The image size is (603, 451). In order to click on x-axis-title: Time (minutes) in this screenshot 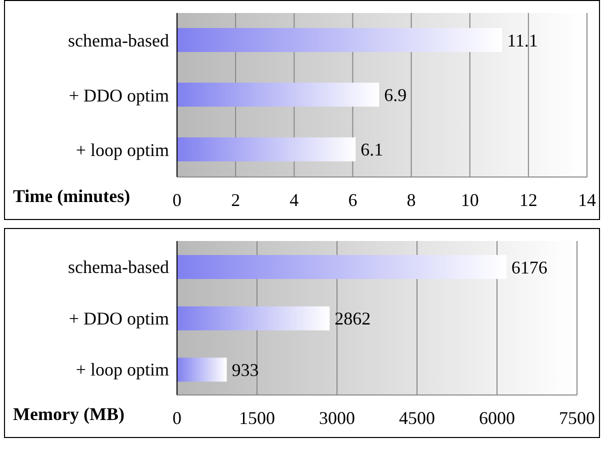, I will do `click(71, 196)`.